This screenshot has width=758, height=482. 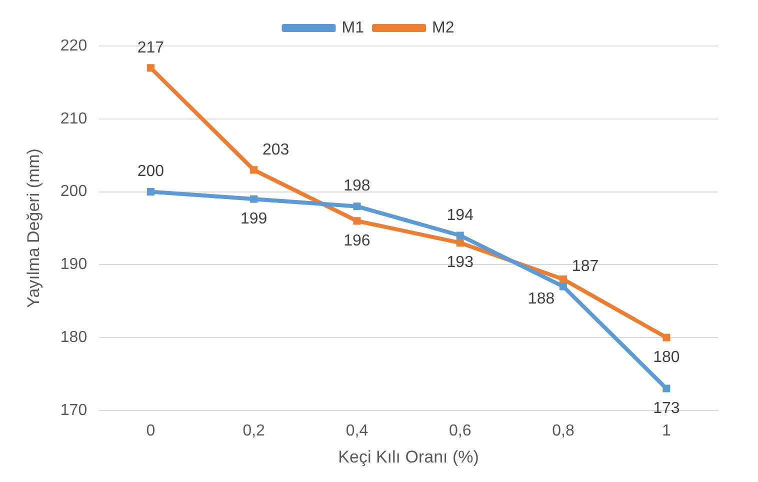 What do you see at coordinates (74, 265) in the screenshot?
I see `y-tick-label: 190` at bounding box center [74, 265].